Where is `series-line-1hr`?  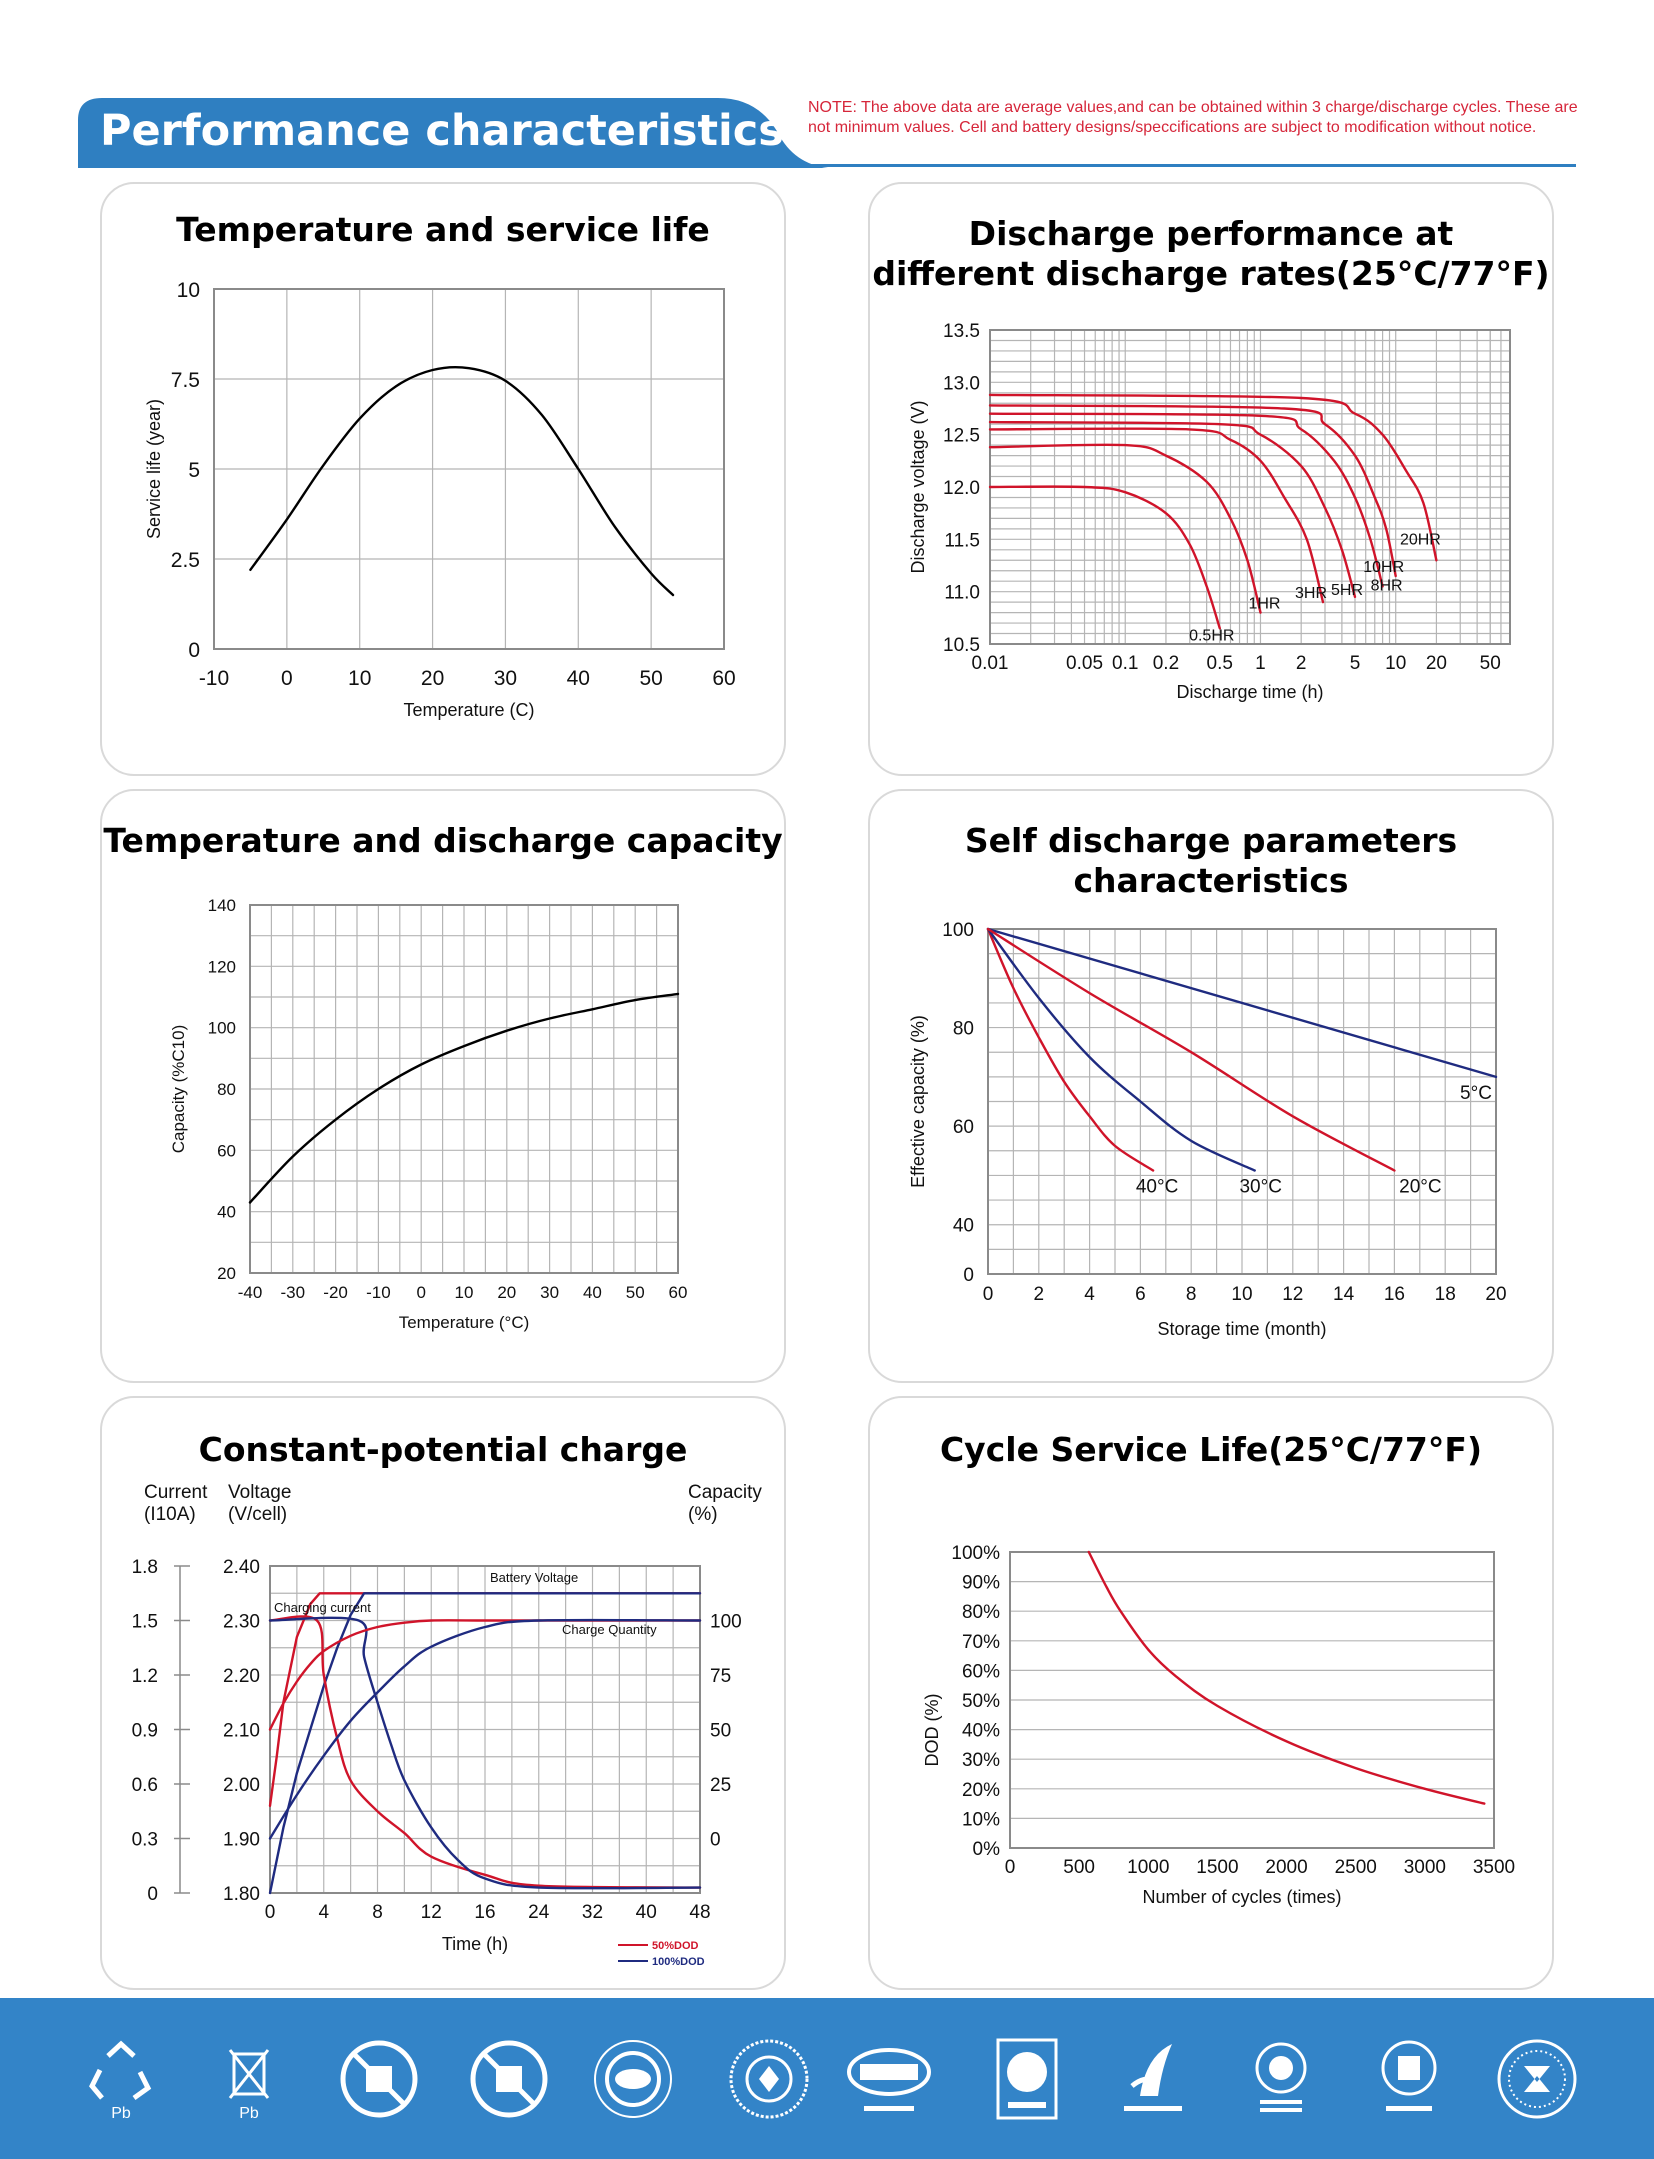
series-line-1hr is located at coordinates (1125, 528).